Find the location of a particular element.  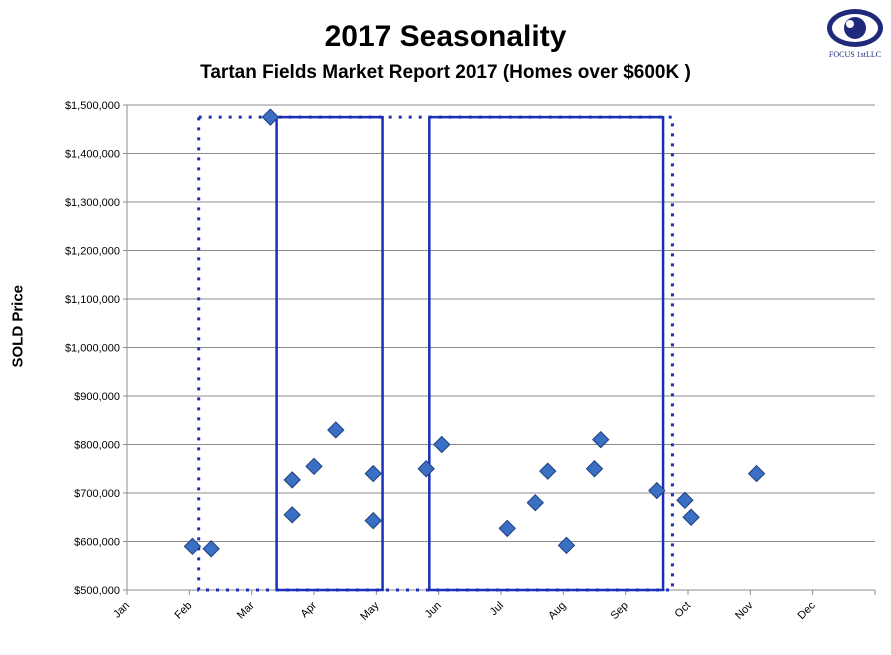

y-tick-label: $1,200,000 is located at coordinates (92, 252).